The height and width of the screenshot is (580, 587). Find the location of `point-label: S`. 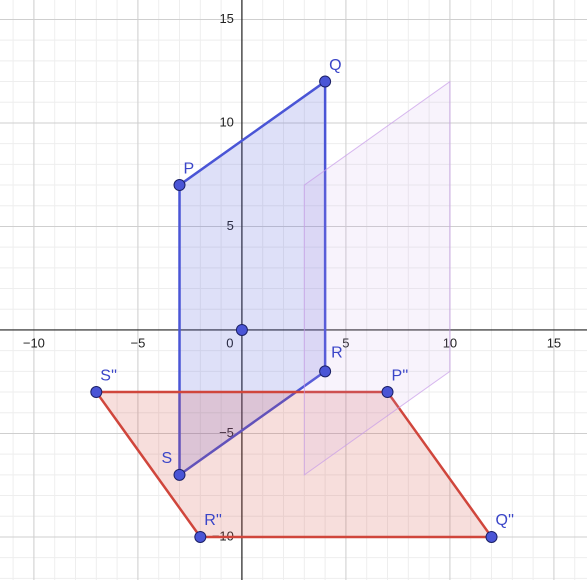

point-label: S is located at coordinates (167, 458).